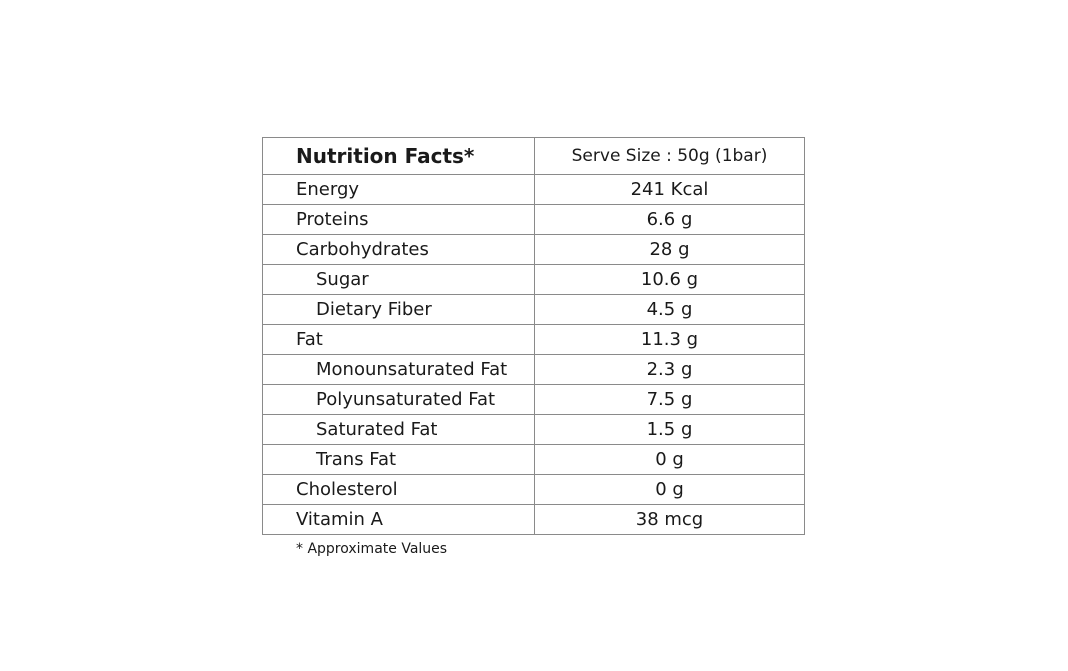  Describe the element at coordinates (669, 279) in the screenshot. I see `nutrient-value: 10.6 g` at that location.